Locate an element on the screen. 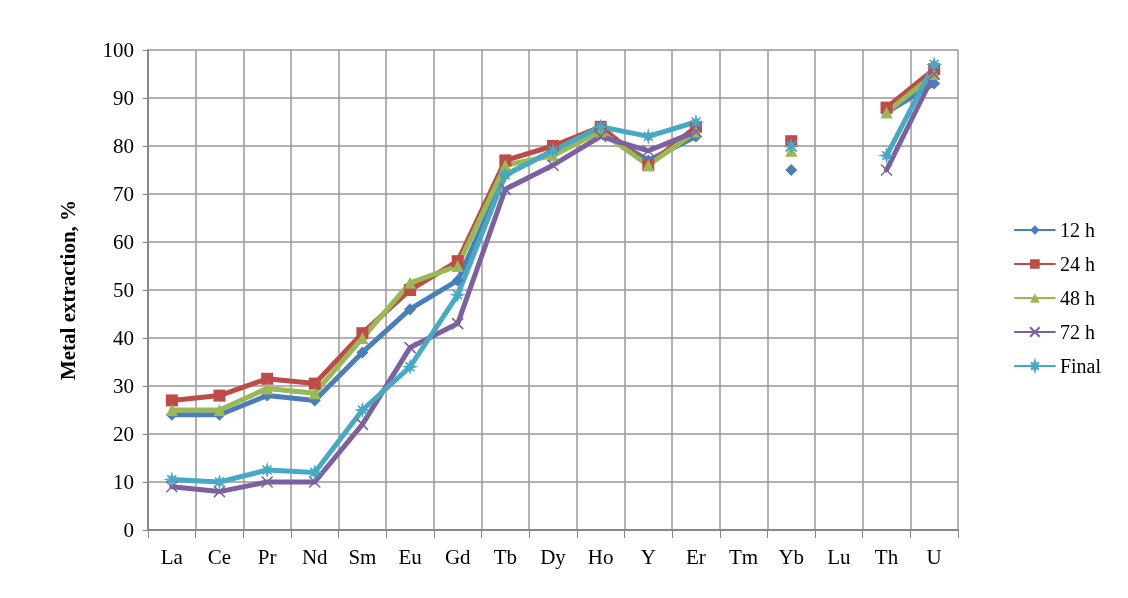 This screenshot has height=598, width=1128. y-tick-label: 30 is located at coordinates (123, 386).